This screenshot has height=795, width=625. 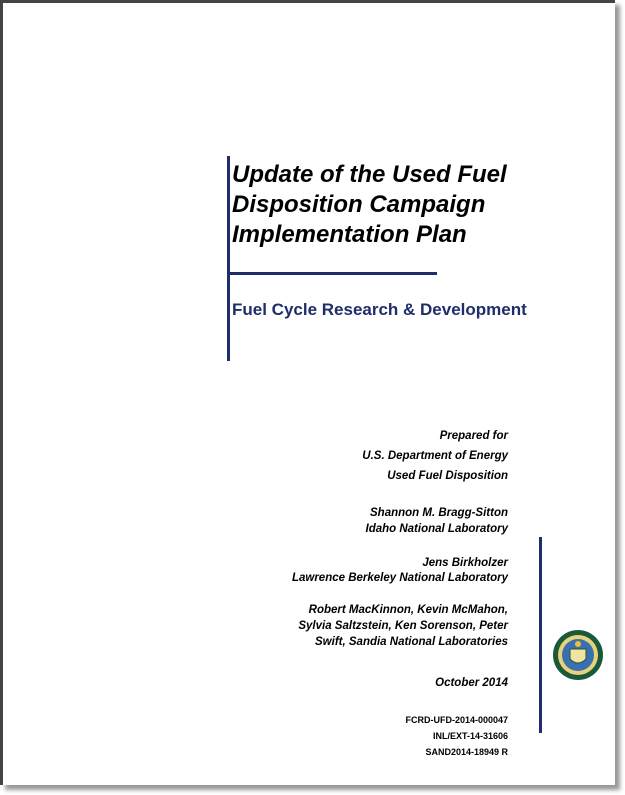 I want to click on title-line: Disposition Campaign, so click(x=359, y=204).